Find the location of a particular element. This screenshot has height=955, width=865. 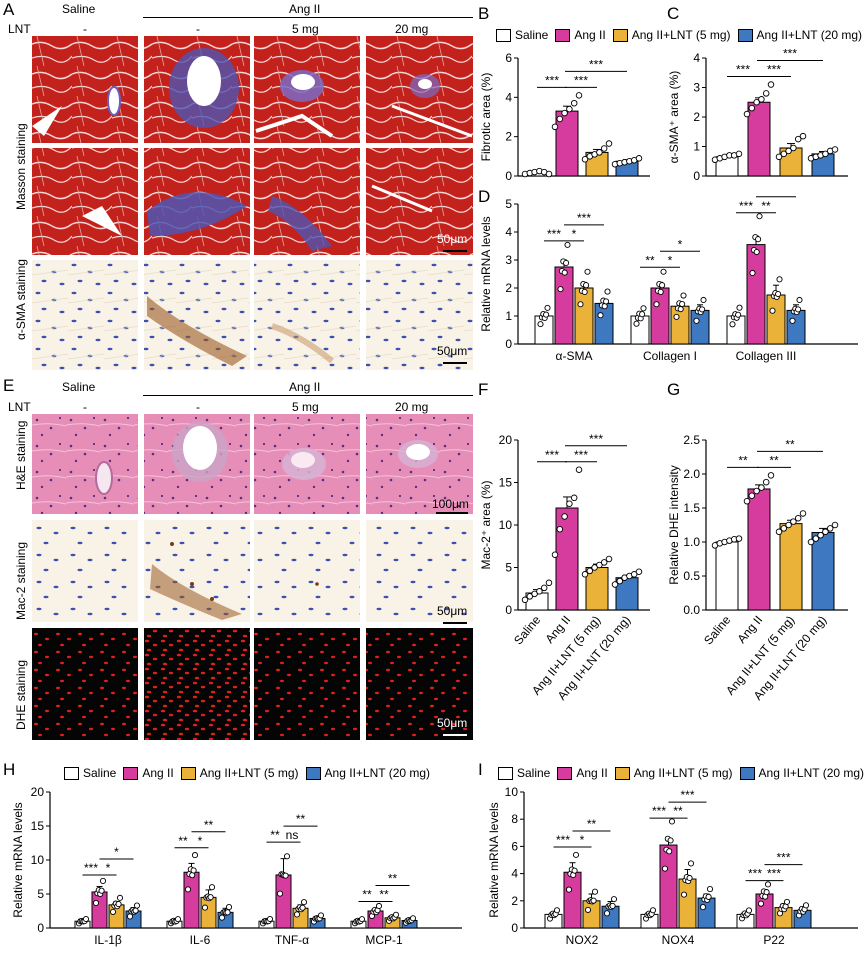

chart-g-sig-label-1: ** is located at coordinates (774, 460).